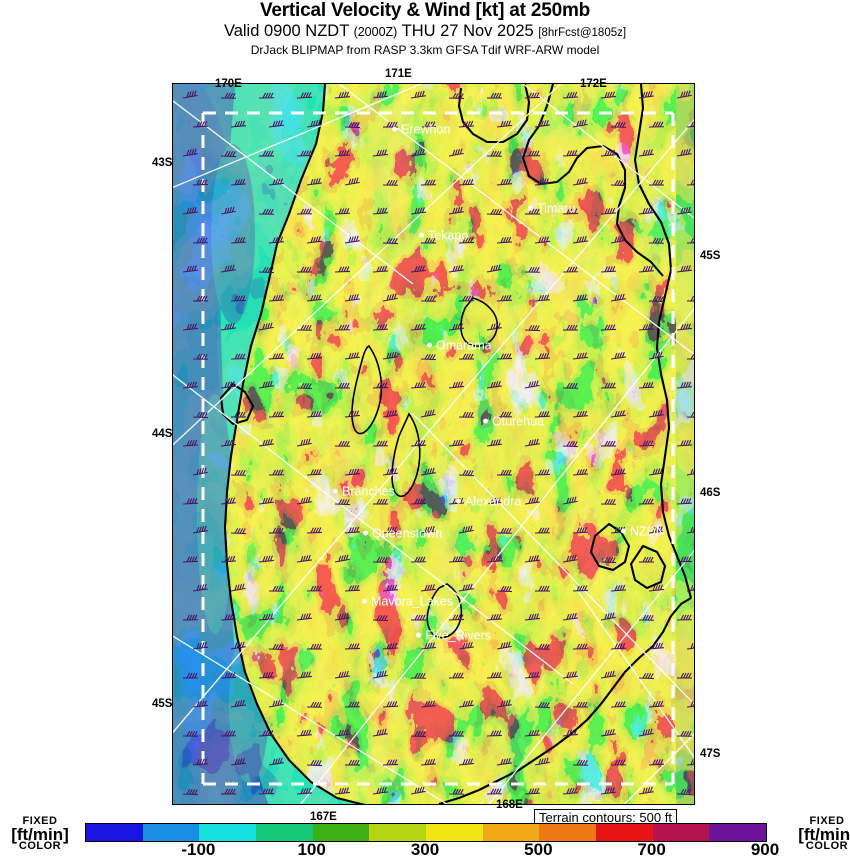  I want to click on valid-time-utc: (2000Z), so click(375, 32).